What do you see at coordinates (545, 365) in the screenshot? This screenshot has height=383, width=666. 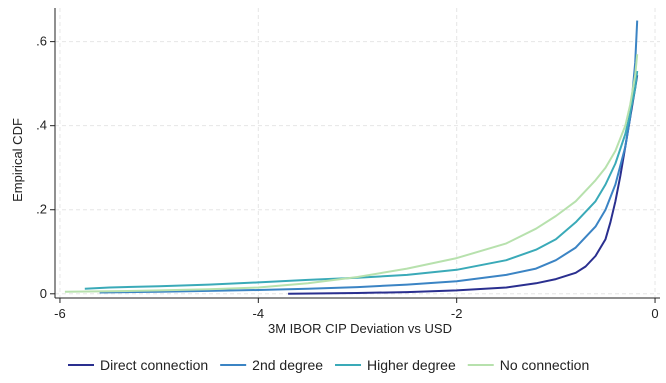 I see `legend-label: No connection` at bounding box center [545, 365].